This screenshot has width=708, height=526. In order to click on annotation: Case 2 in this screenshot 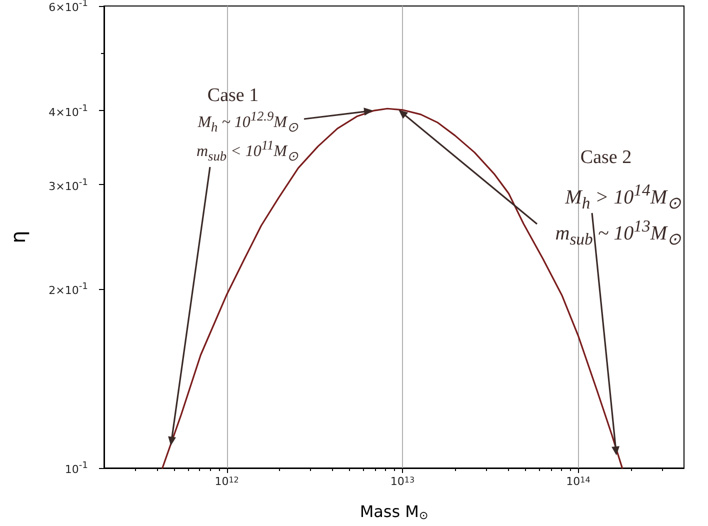, I will do `click(606, 158)`.